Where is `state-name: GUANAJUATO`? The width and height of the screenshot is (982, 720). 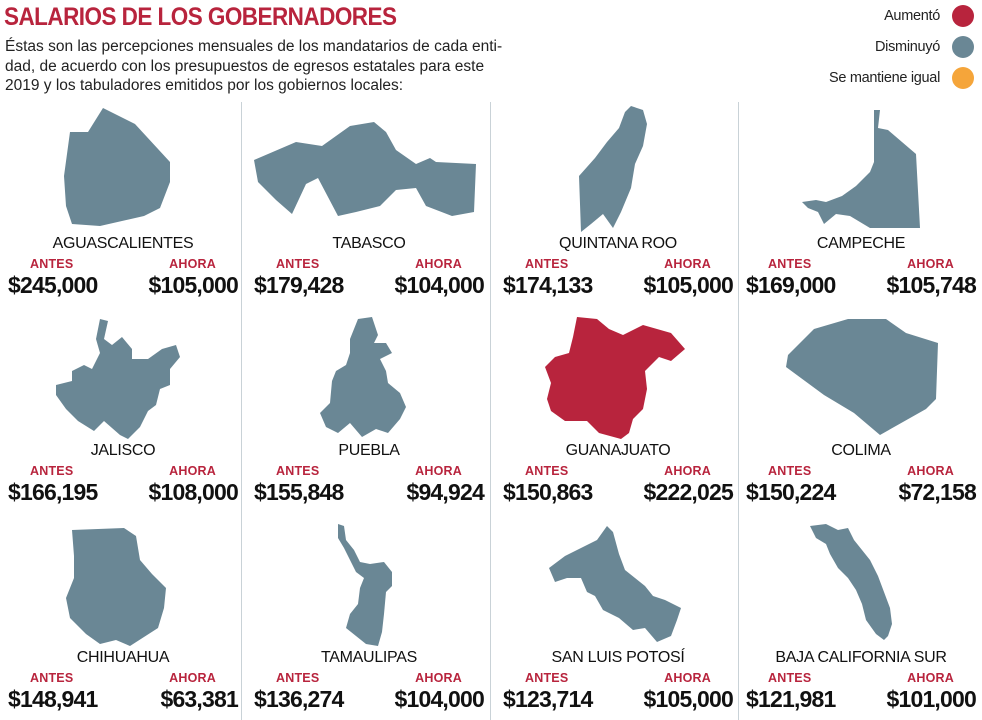 state-name: GUANAJUATO is located at coordinates (618, 450).